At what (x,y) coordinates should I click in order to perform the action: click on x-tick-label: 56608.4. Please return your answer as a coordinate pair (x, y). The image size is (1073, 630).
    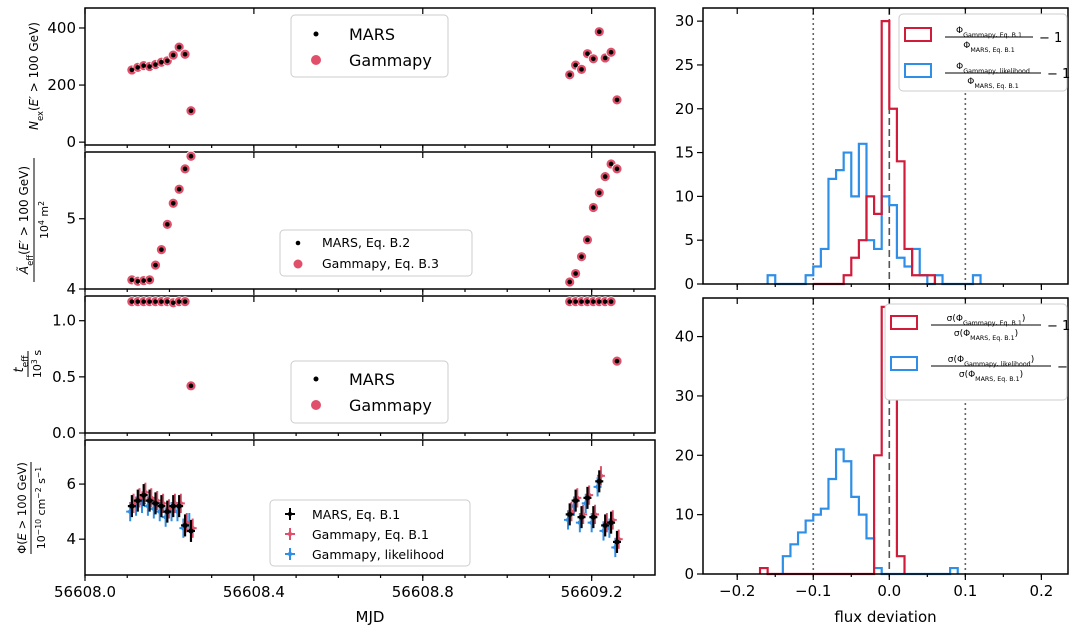
    Looking at the image, I should click on (254, 592).